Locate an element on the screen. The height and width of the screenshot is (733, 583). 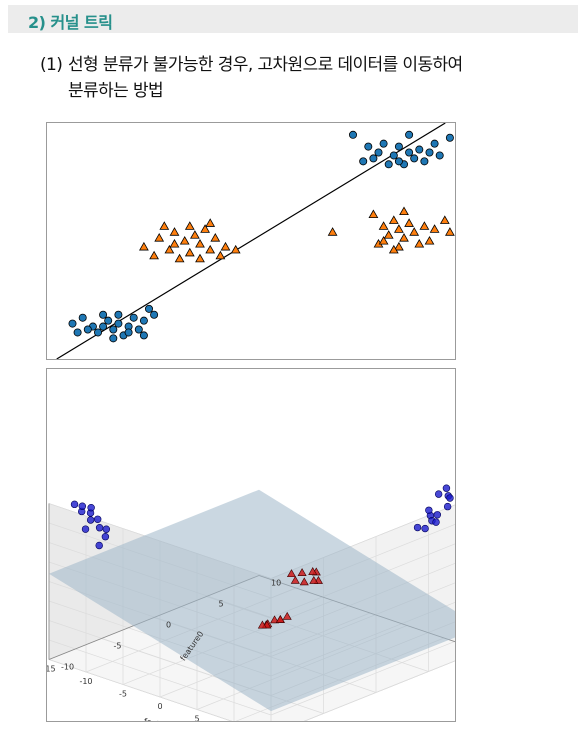
subsection-line1: 선형 분류가 불가능한 경우, 고차원으로 데이터를 이동하여 is located at coordinates (265, 65).